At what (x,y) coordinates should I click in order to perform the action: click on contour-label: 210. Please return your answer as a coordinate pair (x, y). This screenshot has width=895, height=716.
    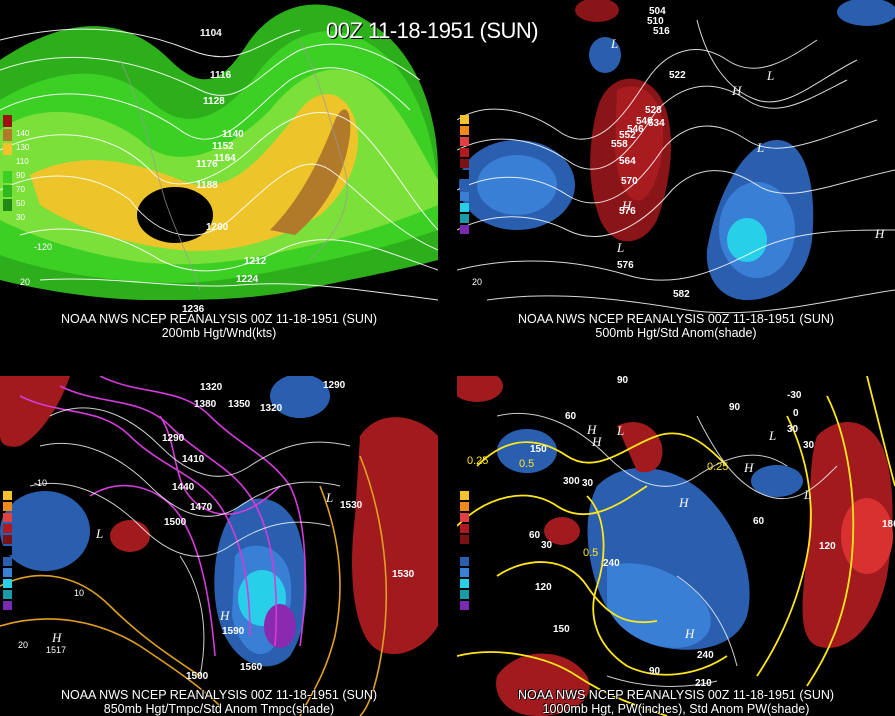
    Looking at the image, I should click on (703, 683).